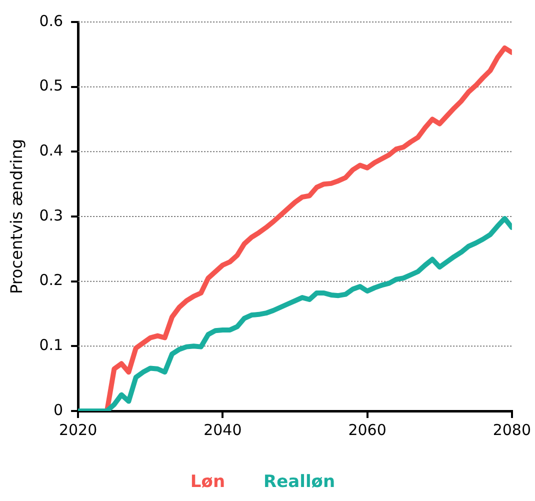 The height and width of the screenshot is (501, 535). Describe the element at coordinates (59, 409) in the screenshot. I see `y-tick-label: 0` at that location.